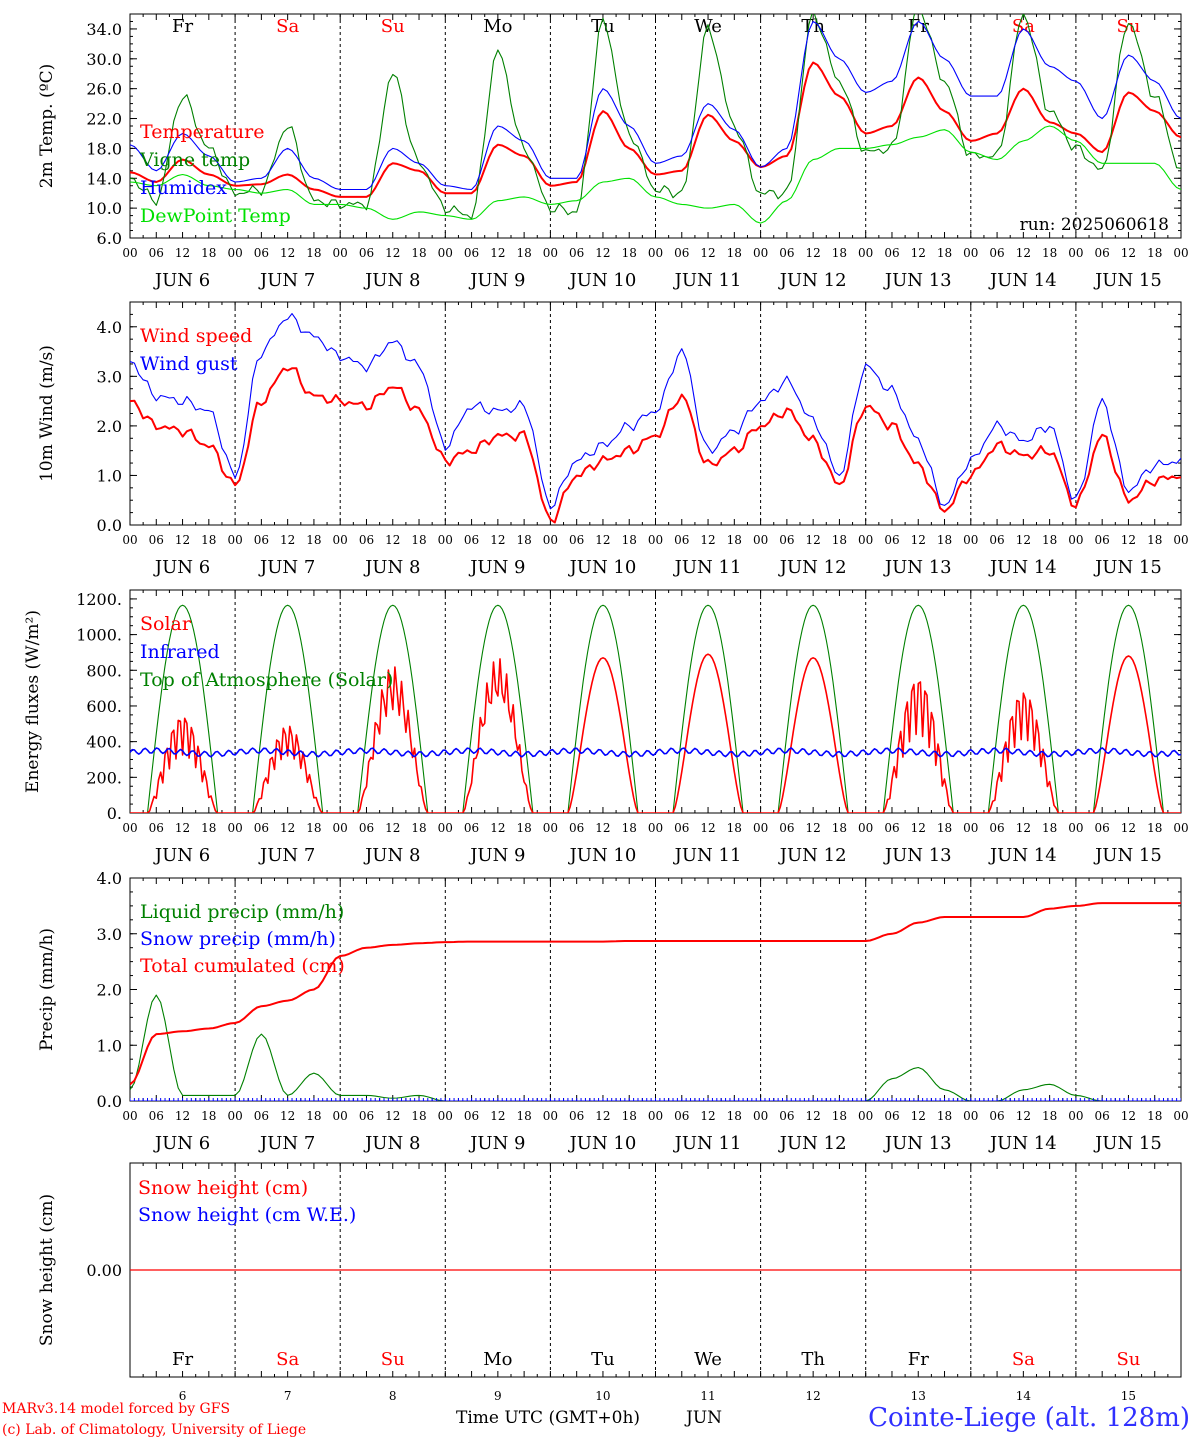 The width and height of the screenshot is (1194, 1440). Describe the element at coordinates (104, 1270) in the screenshot. I see `y-tick-label: 0.00` at that location.